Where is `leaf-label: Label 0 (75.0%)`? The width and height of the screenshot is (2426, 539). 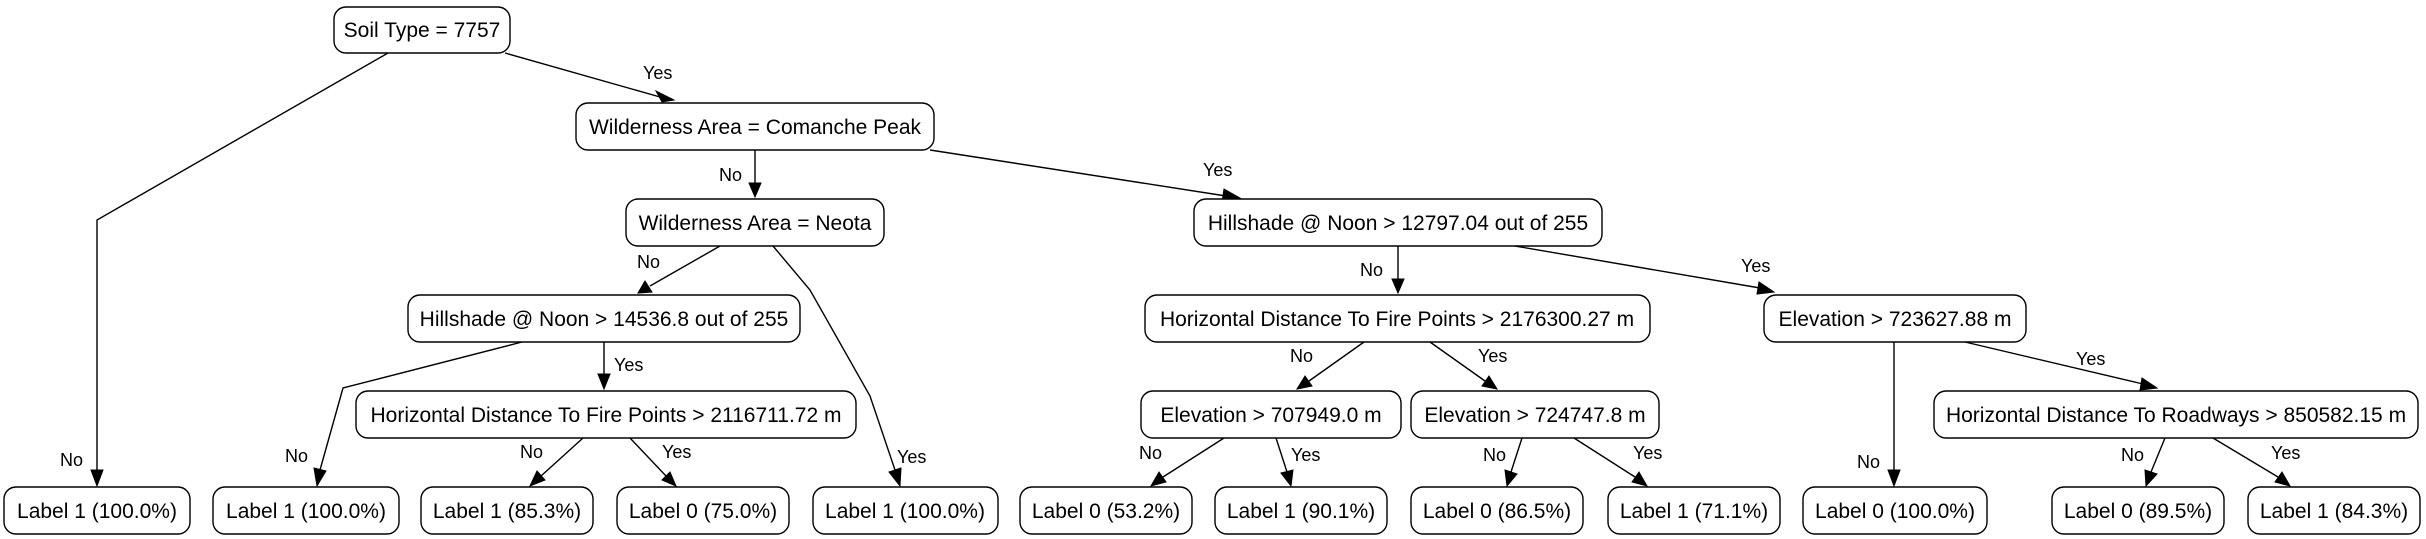 leaf-label: Label 0 (75.0%) is located at coordinates (703, 511).